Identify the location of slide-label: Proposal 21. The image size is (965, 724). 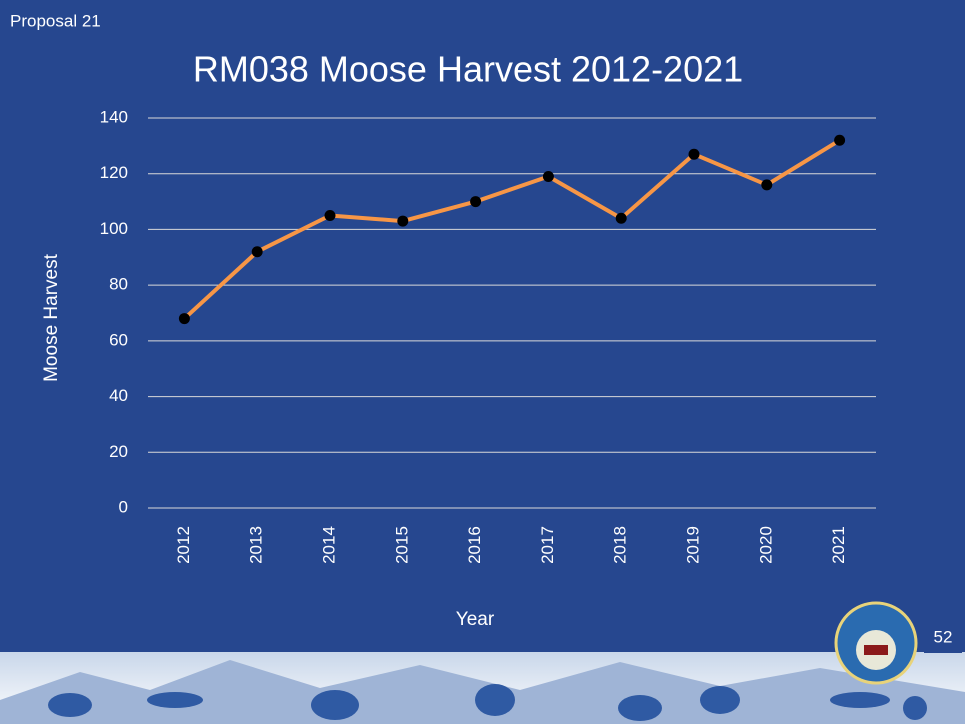
(55, 20).